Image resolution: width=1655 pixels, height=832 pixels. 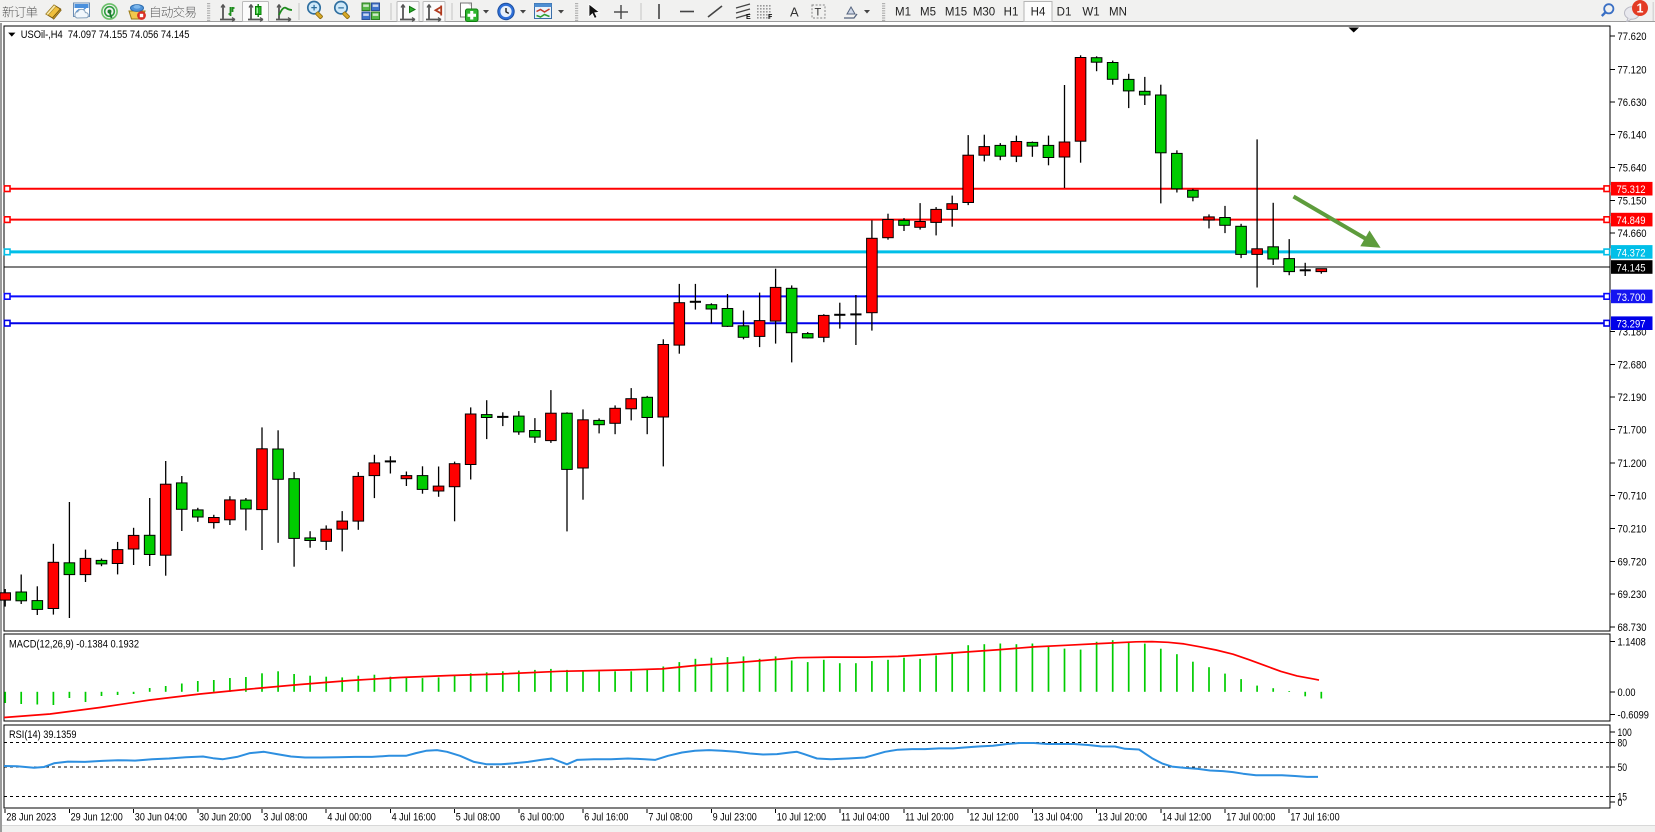 What do you see at coordinates (1631, 190) in the screenshot?
I see `svg-text: 75.312` at bounding box center [1631, 190].